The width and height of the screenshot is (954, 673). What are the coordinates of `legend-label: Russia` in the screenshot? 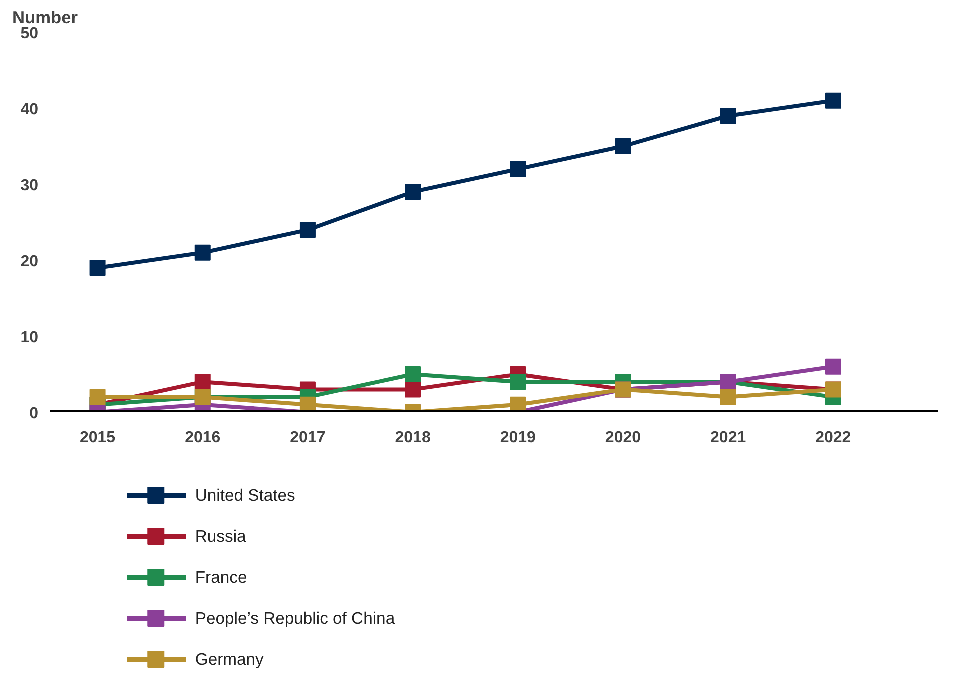 It's located at (221, 536).